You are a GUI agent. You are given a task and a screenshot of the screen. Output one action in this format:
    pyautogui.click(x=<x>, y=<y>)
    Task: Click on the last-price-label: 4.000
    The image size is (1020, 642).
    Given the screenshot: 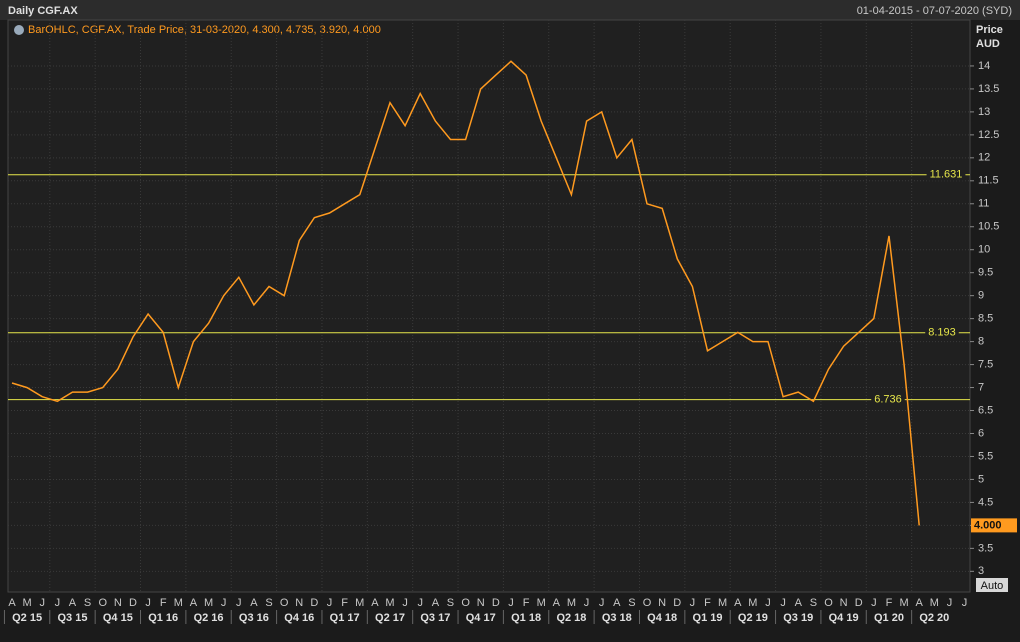 What is the action you would take?
    pyautogui.click(x=988, y=525)
    